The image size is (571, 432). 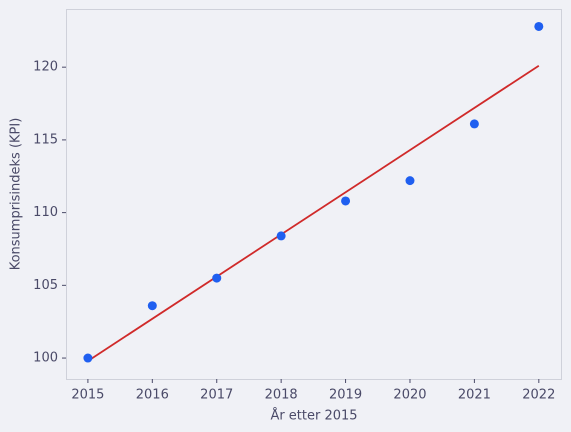 What do you see at coordinates (45, 212) in the screenshot?
I see `y-tick-label: 110` at bounding box center [45, 212].